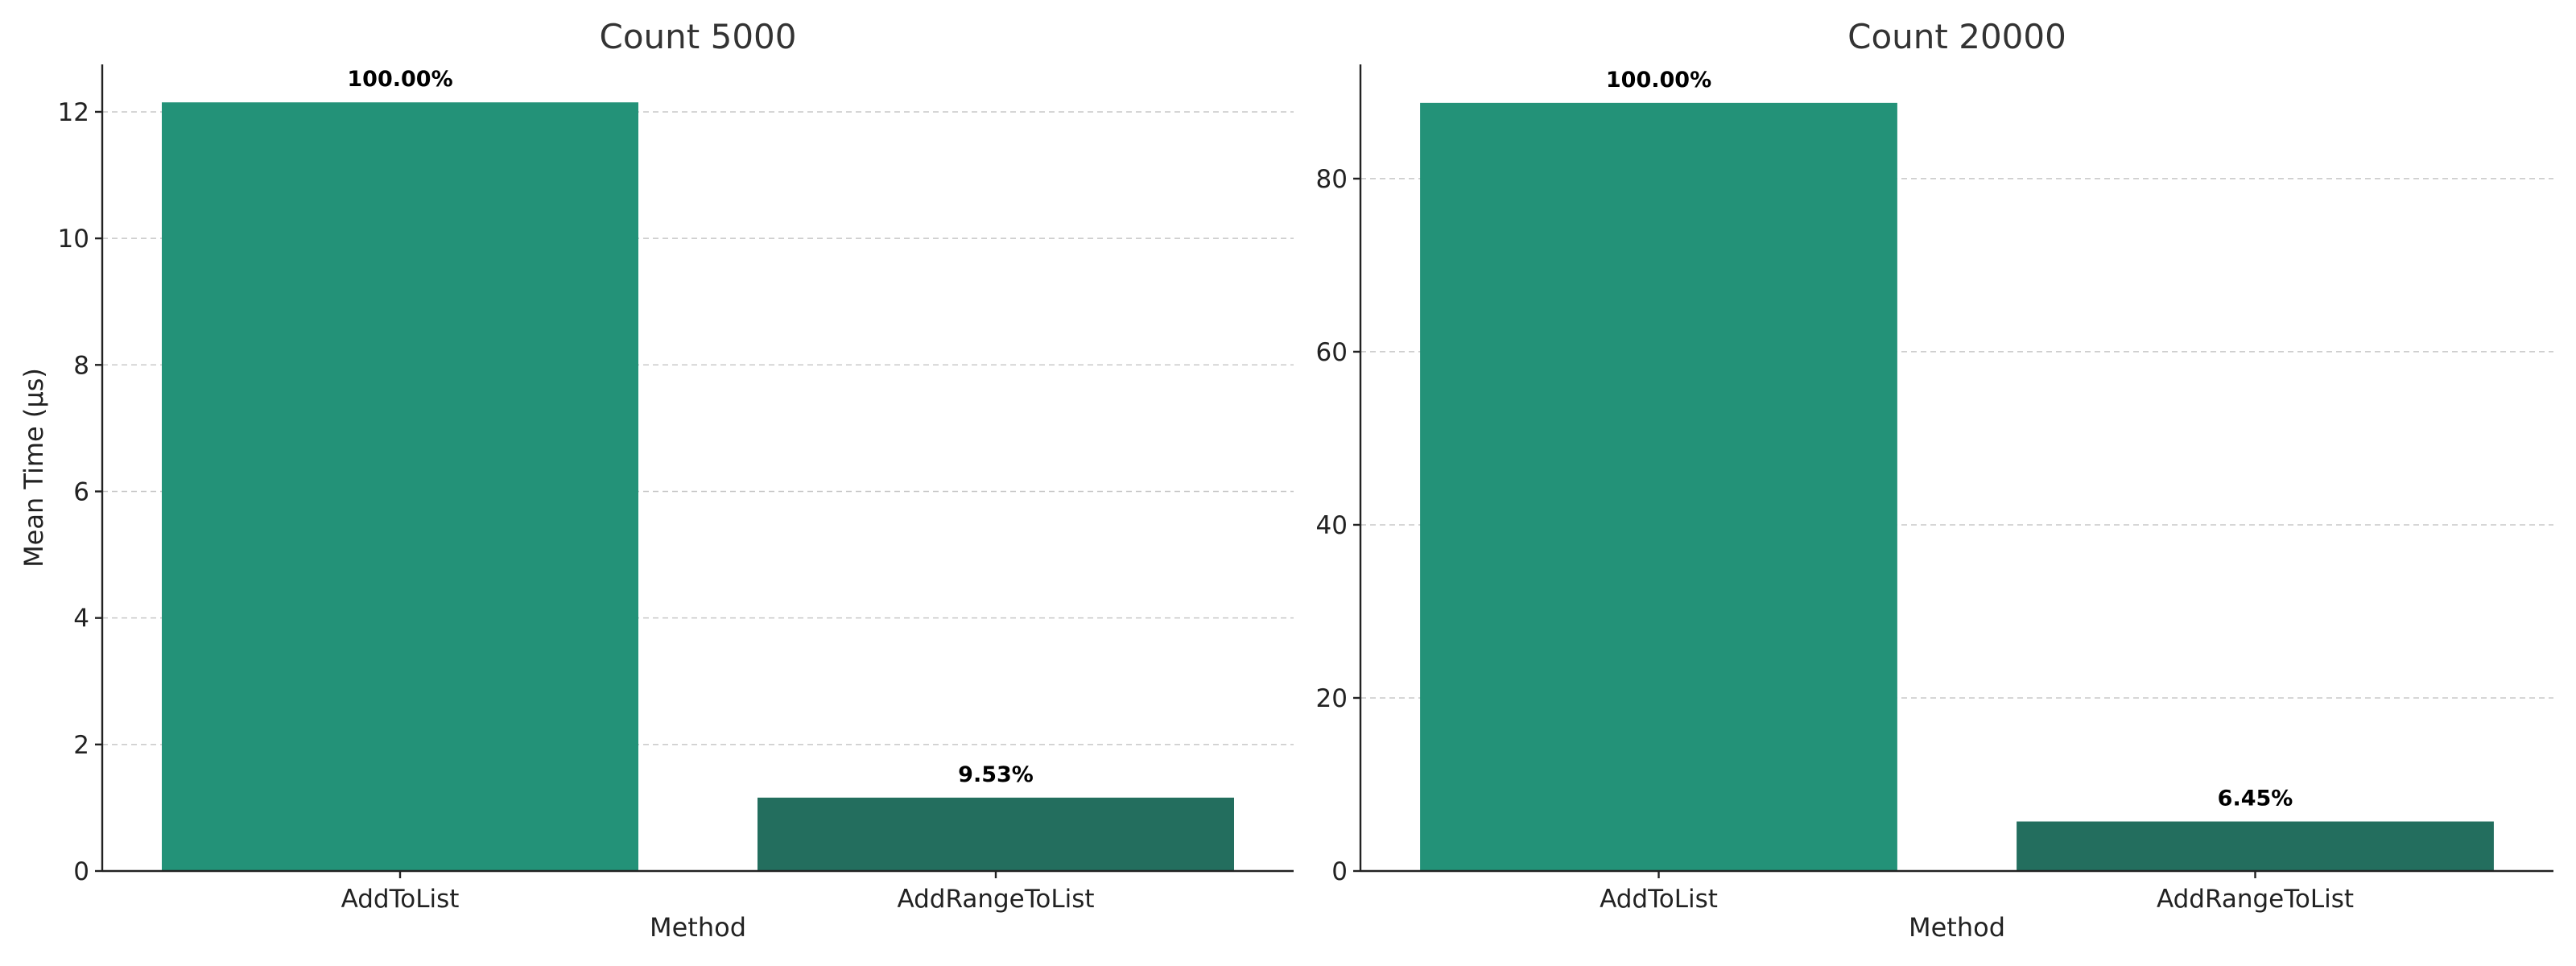  I want to click on y-tick-label: 60, so click(1332, 352).